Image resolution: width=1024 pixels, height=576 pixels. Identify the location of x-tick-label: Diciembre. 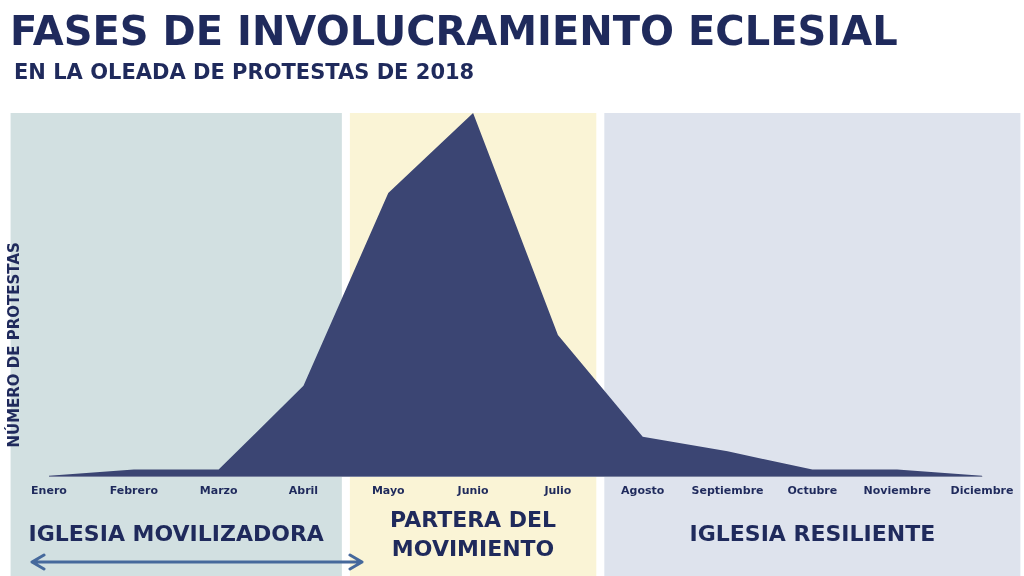
(982, 491).